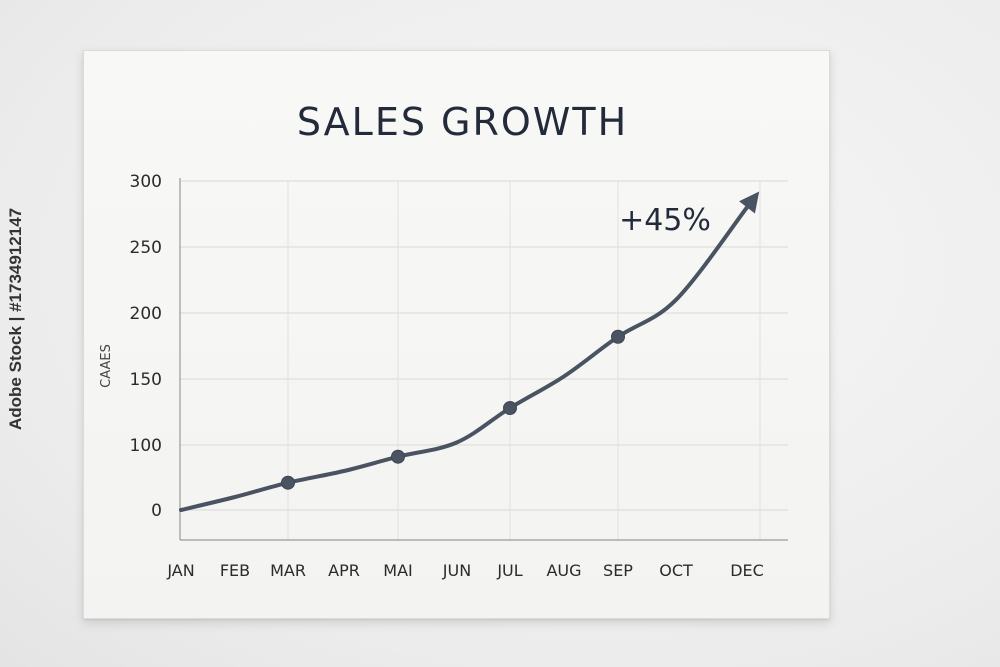 The width and height of the screenshot is (1000, 667). I want to click on y-tick-label: 250, so click(146, 248).